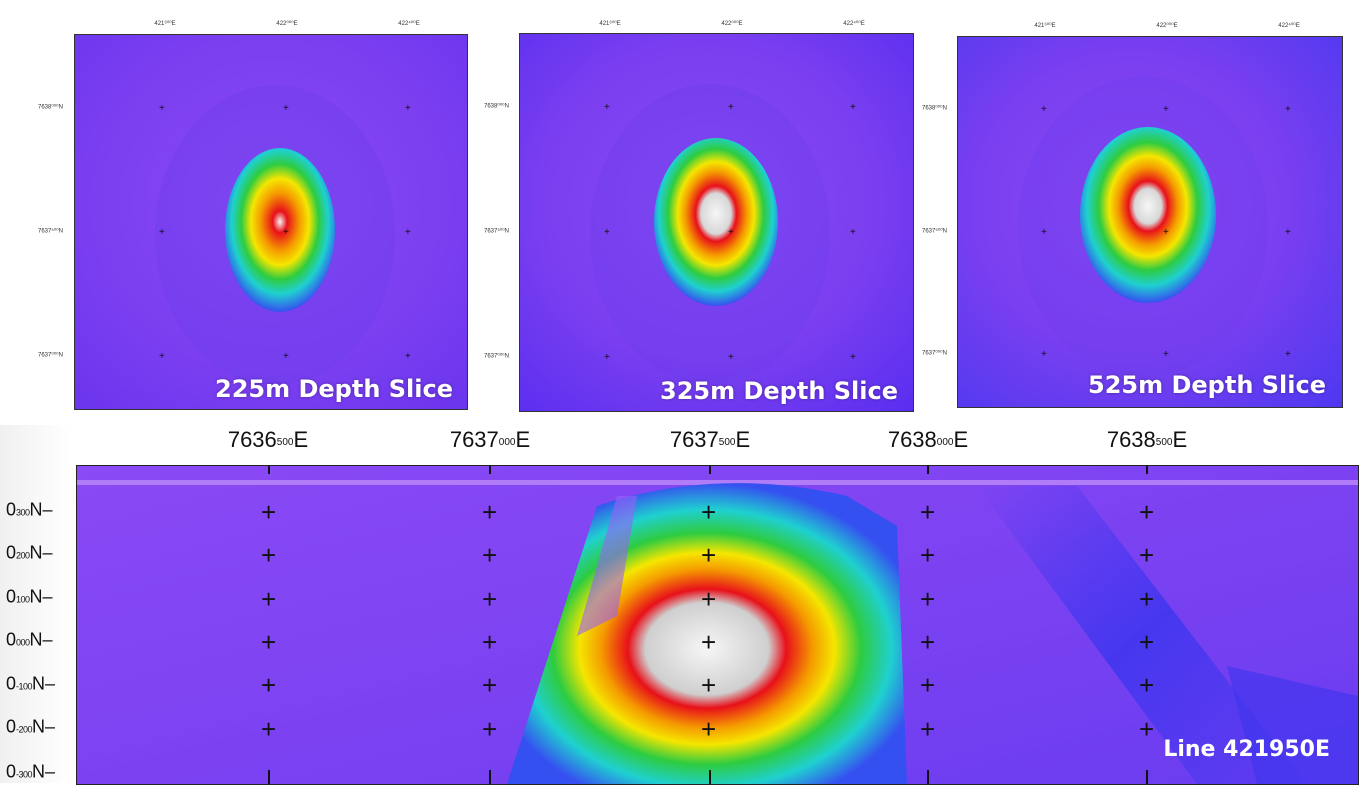 The height and width of the screenshot is (785, 1359). I want to click on depth-slice-525: + + + + + + + + + 525m Depth Slice, so click(1150, 222).